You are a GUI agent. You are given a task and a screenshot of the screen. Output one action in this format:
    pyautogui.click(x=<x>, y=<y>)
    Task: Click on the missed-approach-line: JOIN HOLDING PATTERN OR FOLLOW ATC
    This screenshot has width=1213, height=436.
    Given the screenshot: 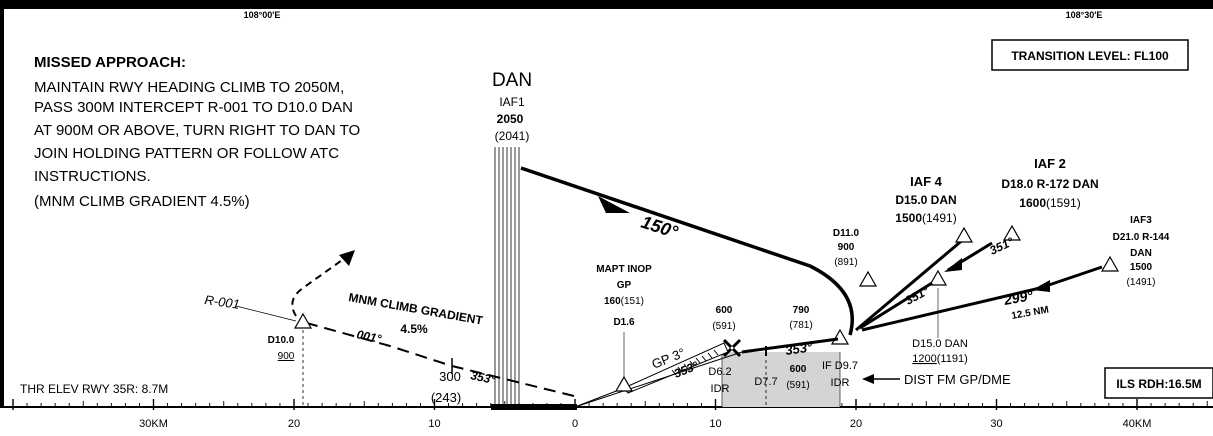 What is the action you would take?
    pyautogui.click(x=186, y=153)
    